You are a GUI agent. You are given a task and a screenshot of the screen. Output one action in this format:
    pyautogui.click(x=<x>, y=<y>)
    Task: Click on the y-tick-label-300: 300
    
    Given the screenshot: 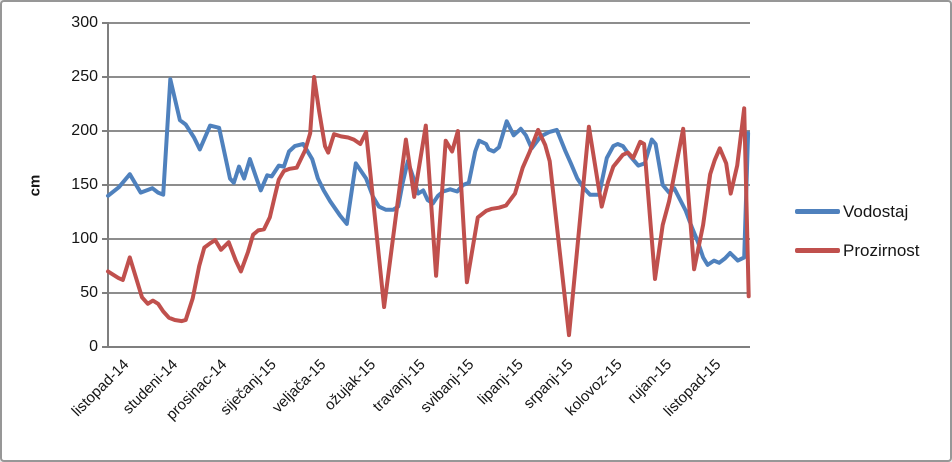 What is the action you would take?
    pyautogui.click(x=84, y=22)
    